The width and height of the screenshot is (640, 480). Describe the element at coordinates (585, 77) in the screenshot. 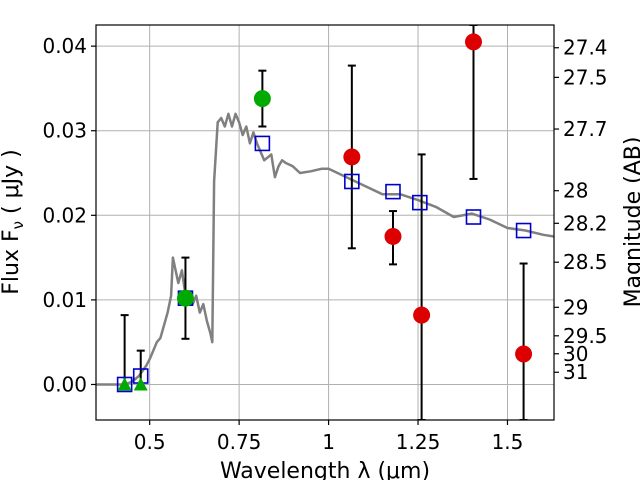

I see `y2-tick-label: 27.5` at that location.